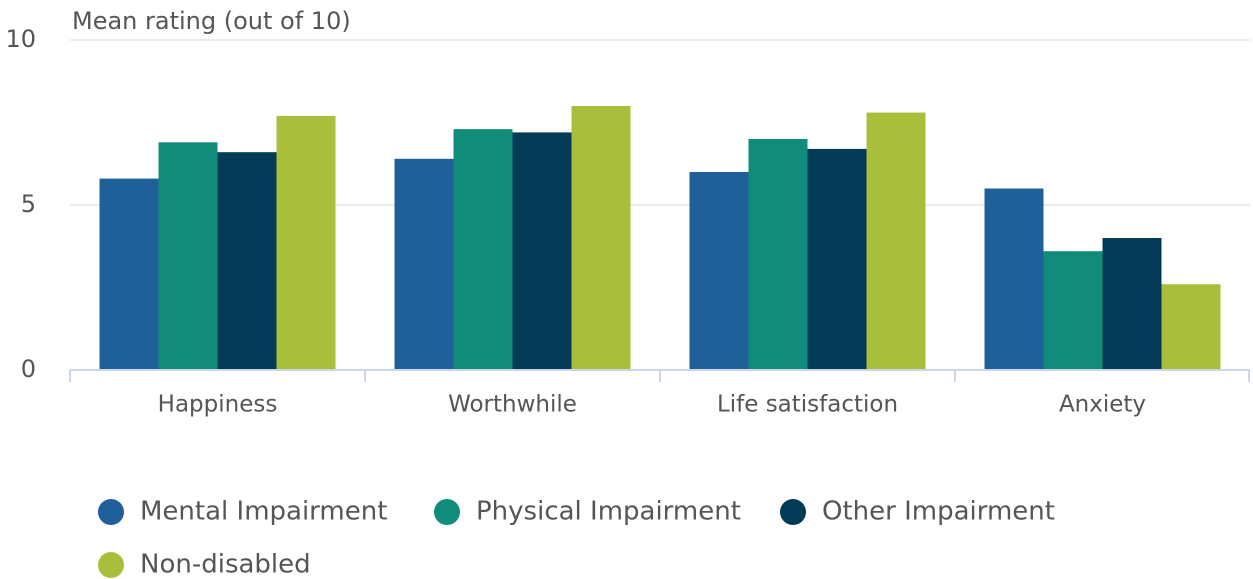 This screenshot has width=1253, height=579. Describe the element at coordinates (1102, 405) in the screenshot. I see `x-tick-label: Anxiety` at that location.